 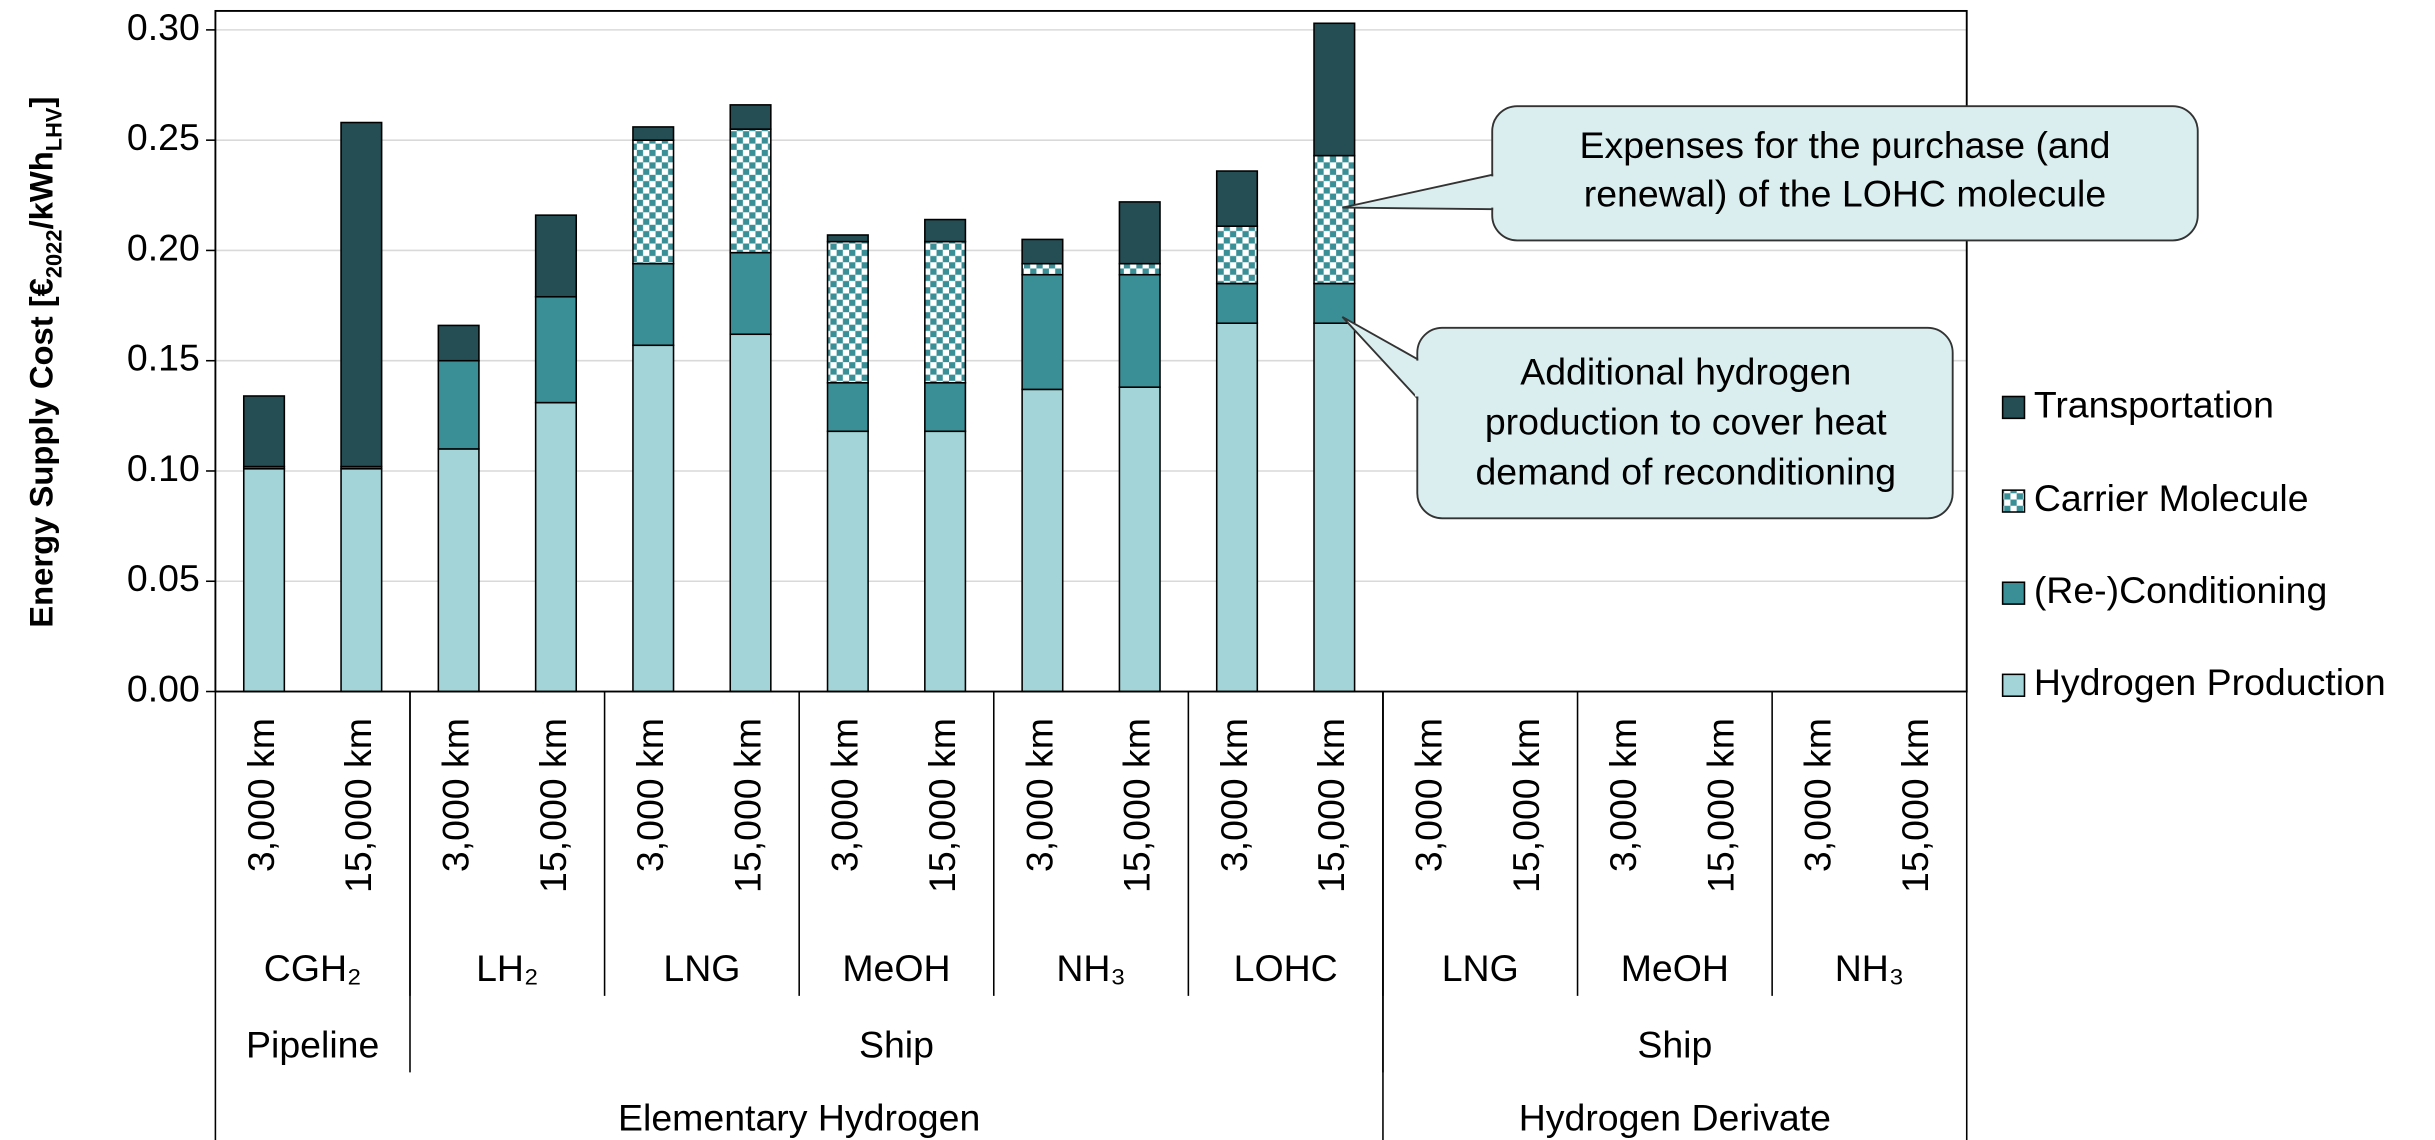 I want to click on legend-label: Transportation, so click(x=2154, y=404).